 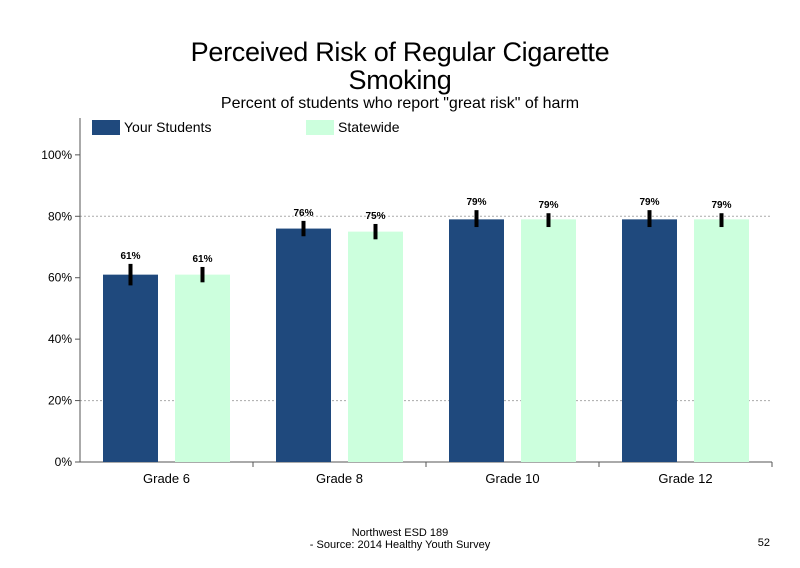 I want to click on footer-source: - Source: 2014 Healthy Youth Survey, so click(x=400, y=545).